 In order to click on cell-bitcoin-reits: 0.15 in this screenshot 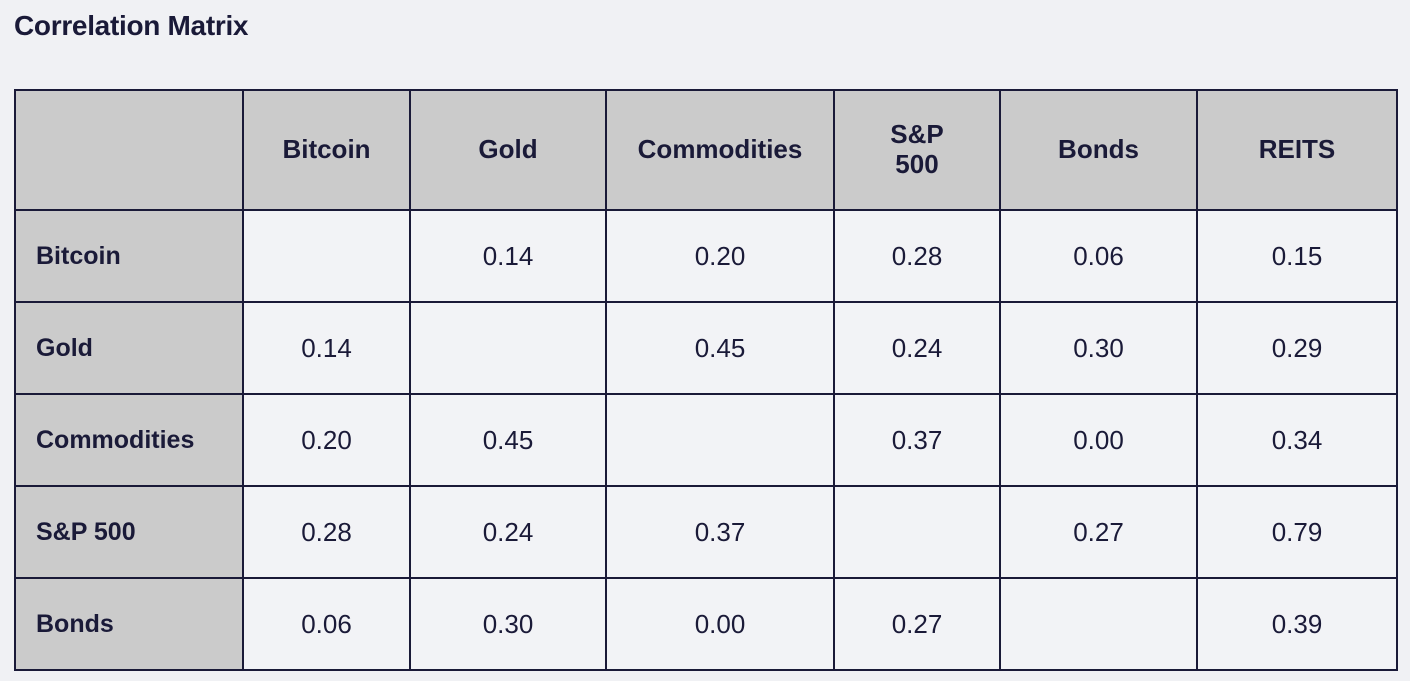, I will do `click(1297, 256)`.